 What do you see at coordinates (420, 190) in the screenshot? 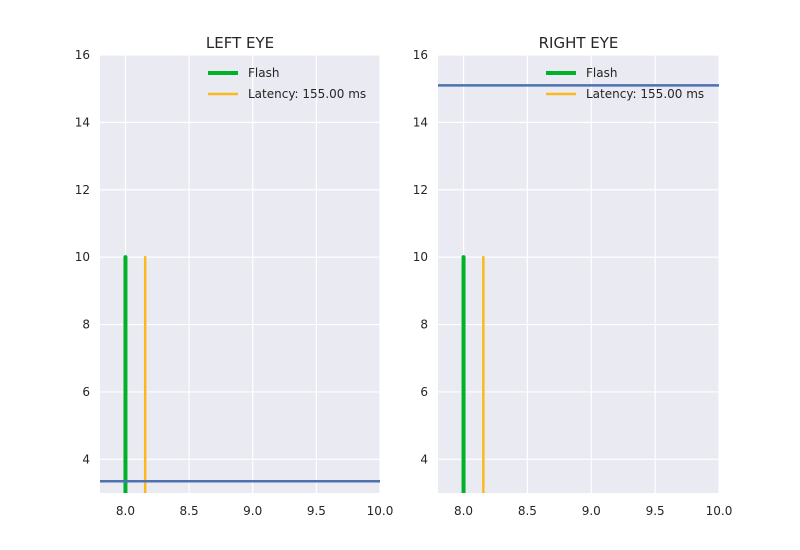
I see `panel2-ytick-label-4: 12` at bounding box center [420, 190].